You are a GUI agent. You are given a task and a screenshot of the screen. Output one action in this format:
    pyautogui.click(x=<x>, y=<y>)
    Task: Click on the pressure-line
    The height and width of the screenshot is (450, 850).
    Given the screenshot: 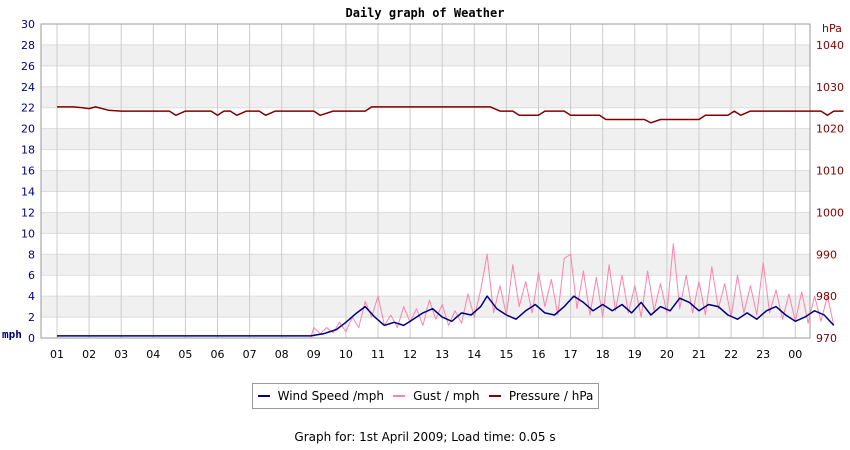 What is the action you would take?
    pyautogui.click(x=450, y=115)
    